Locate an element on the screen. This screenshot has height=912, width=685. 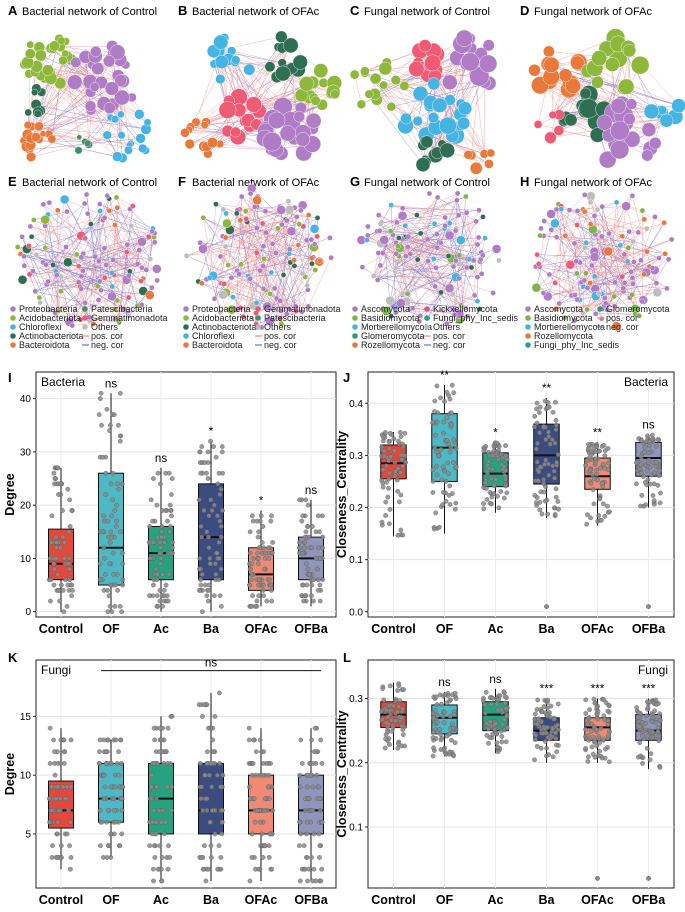
significance-label: *** is located at coordinates (598, 690).